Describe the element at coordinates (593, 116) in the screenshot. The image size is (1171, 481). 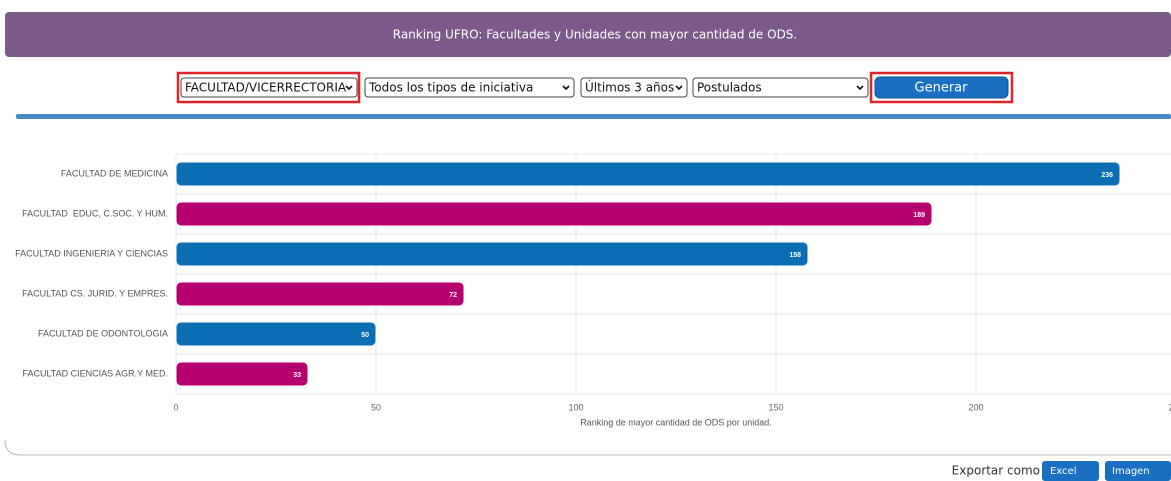
I see `separator` at that location.